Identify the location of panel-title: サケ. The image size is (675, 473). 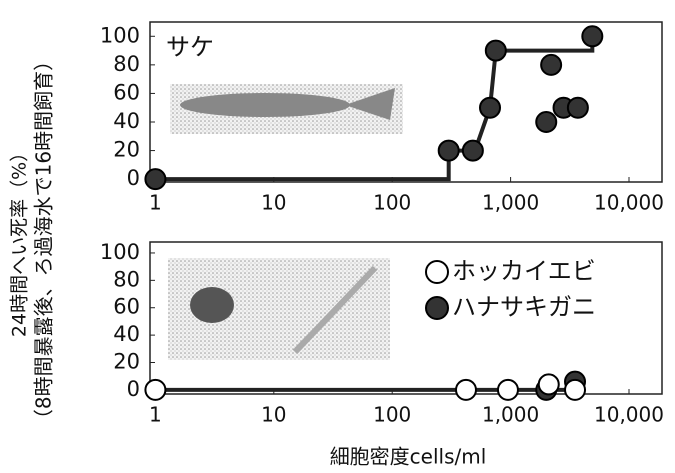
(190, 47).